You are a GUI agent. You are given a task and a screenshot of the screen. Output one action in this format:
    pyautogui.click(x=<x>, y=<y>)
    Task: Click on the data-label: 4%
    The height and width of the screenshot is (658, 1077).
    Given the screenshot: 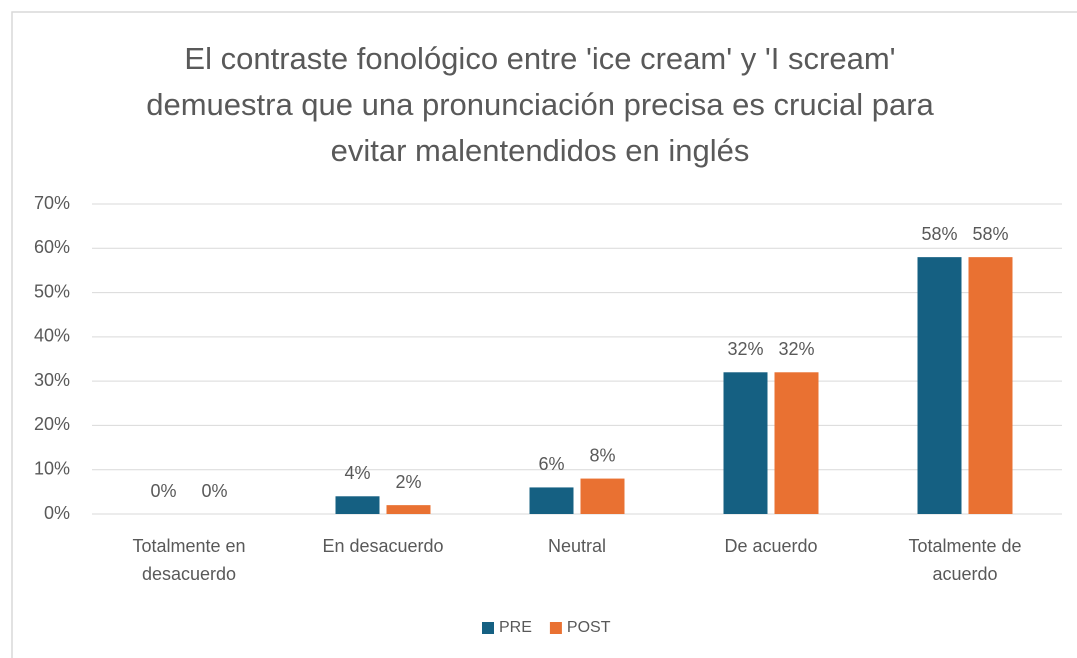 What is the action you would take?
    pyautogui.click(x=357, y=473)
    